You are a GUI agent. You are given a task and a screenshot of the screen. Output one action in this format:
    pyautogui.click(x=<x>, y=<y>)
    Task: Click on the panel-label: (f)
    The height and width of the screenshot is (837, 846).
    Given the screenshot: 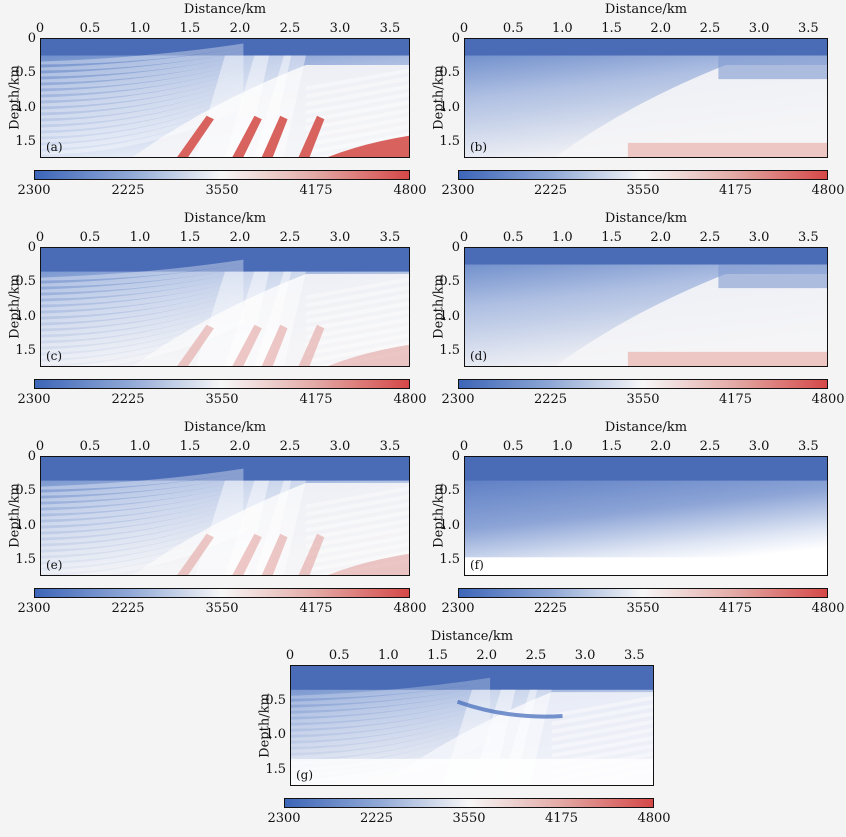 What is the action you would take?
    pyautogui.click(x=477, y=565)
    